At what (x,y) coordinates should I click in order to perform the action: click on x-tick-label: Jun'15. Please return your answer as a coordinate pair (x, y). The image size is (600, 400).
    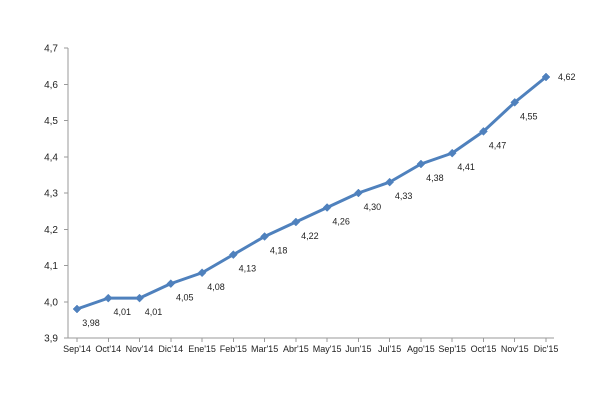
    Looking at the image, I should click on (358, 349).